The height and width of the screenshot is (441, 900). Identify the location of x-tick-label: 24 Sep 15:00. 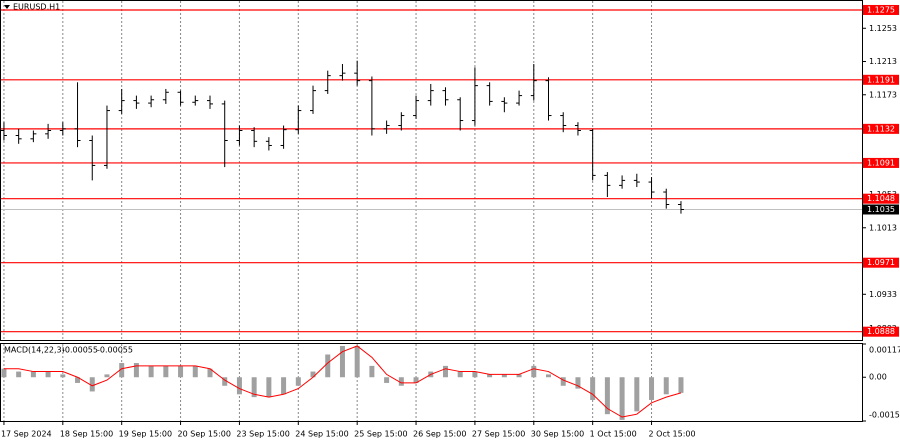
(321, 434).